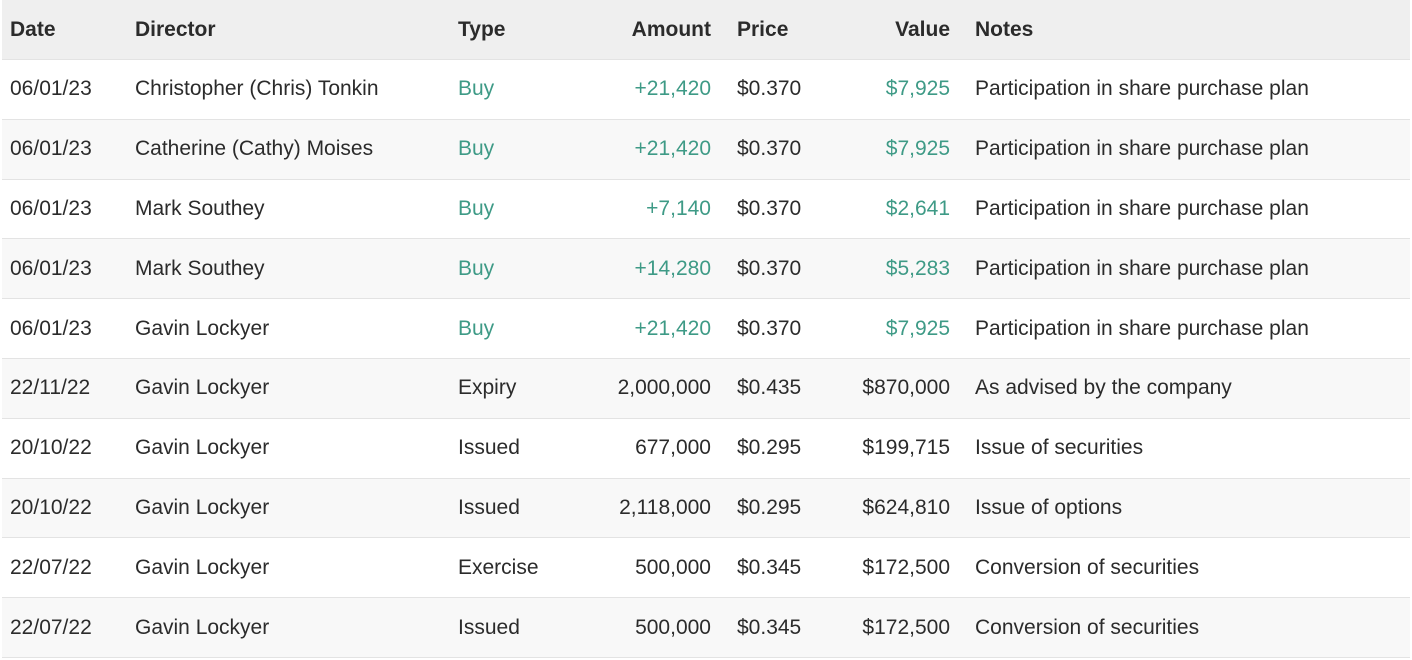  I want to click on table-cell: 2,000,000, so click(664, 388).